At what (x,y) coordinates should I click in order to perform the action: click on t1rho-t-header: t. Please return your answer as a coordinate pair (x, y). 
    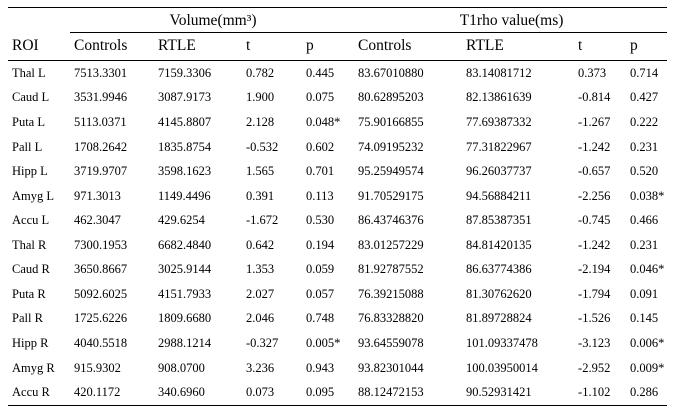
    Looking at the image, I should click on (600, 46).